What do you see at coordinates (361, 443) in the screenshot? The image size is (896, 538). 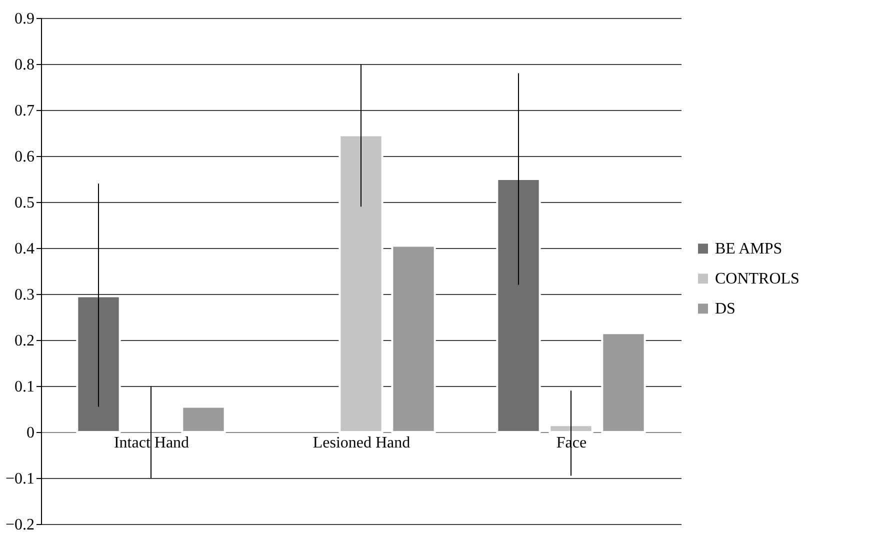 I see `x-tick-label: Lesioned Hand` at bounding box center [361, 443].